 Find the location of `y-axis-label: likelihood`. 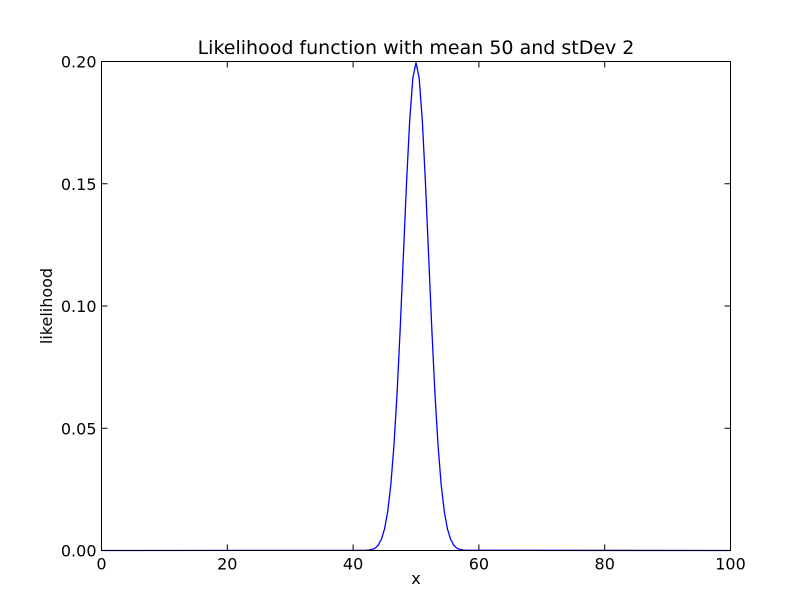

y-axis-label: likelihood is located at coordinates (46, 306).